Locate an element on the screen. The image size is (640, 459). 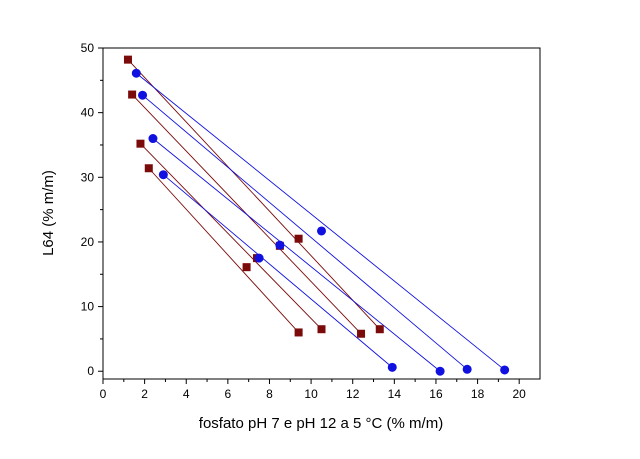
x-tick-label: 12 is located at coordinates (353, 394).